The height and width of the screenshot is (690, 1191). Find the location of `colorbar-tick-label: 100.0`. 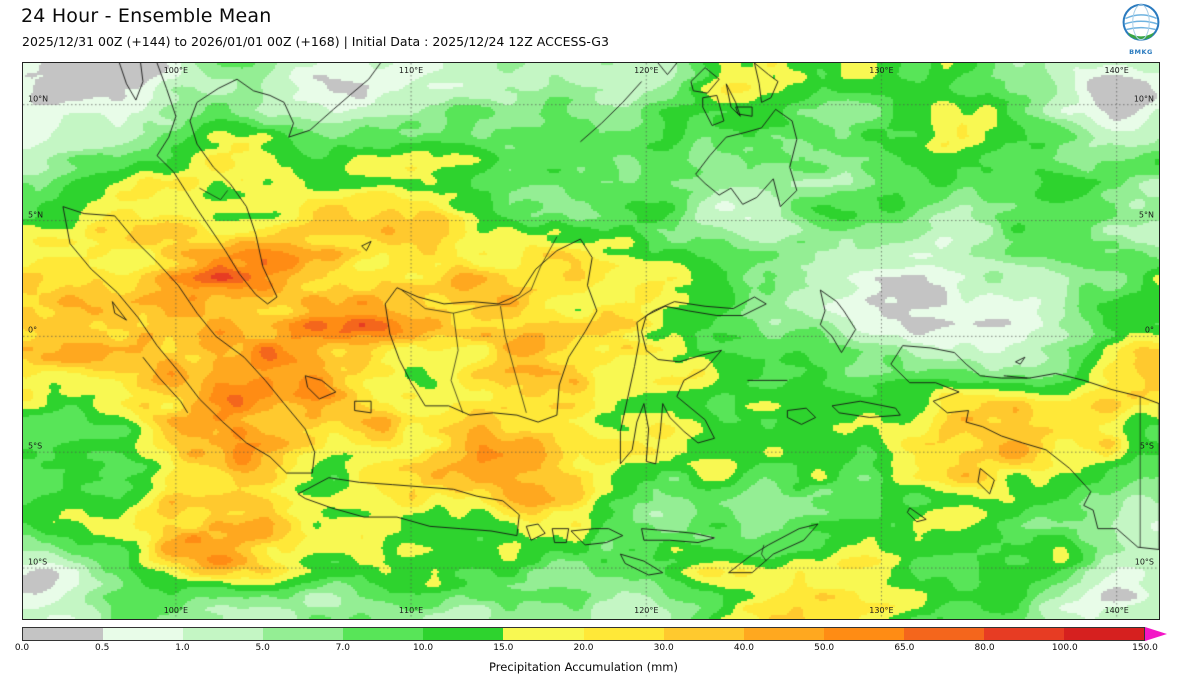

colorbar-tick-label: 100.0 is located at coordinates (1064, 648).